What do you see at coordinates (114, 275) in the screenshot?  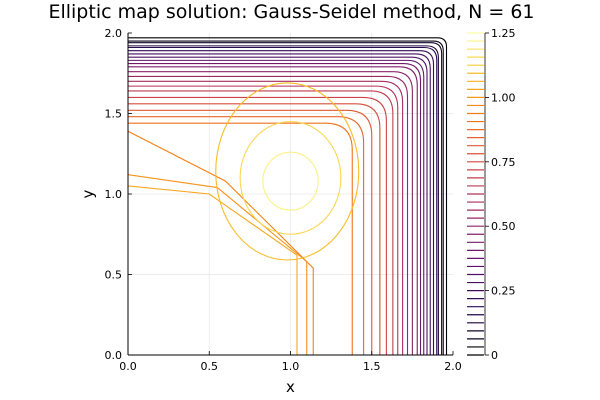 I see `y-tick-label: 0.5` at bounding box center [114, 275].